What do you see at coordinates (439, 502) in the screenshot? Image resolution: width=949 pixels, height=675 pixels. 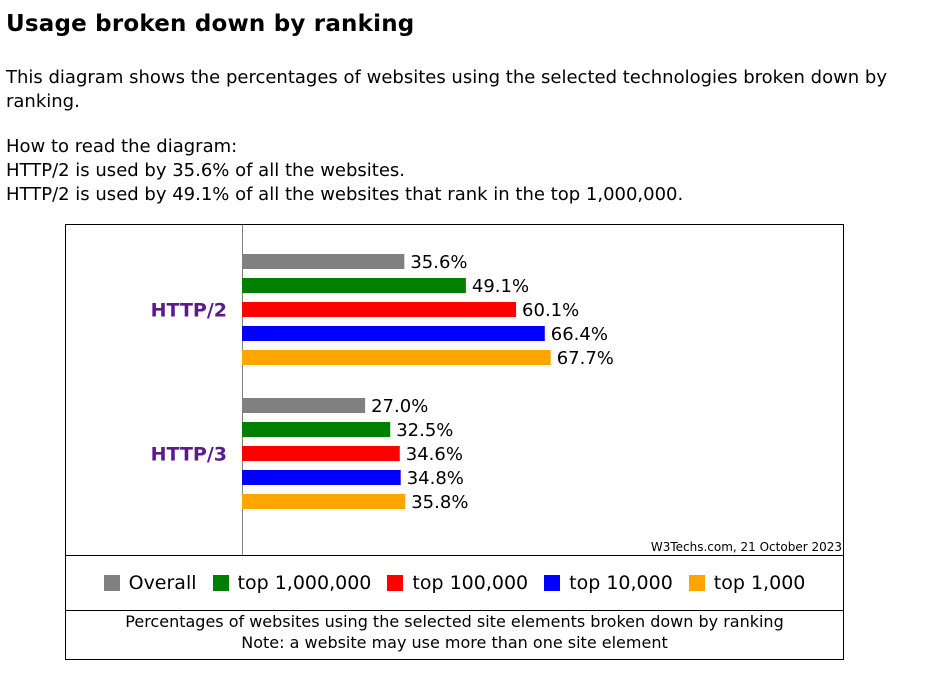 I see `value-label-http-3-top-1-000: 35.8%` at bounding box center [439, 502].